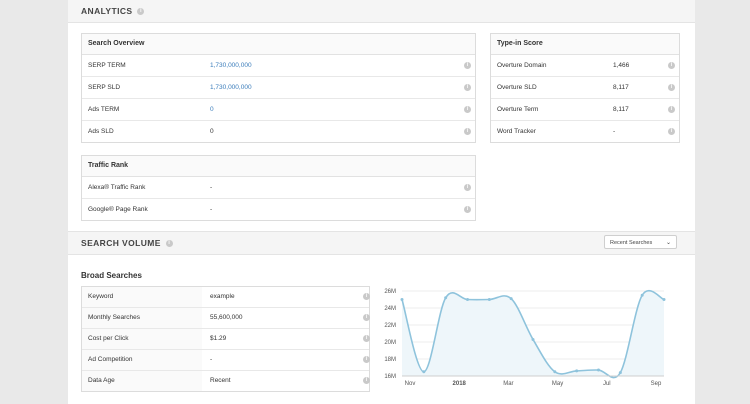 Image resolution: width=750 pixels, height=404 pixels. I want to click on x-tick-label: Sep, so click(656, 384).